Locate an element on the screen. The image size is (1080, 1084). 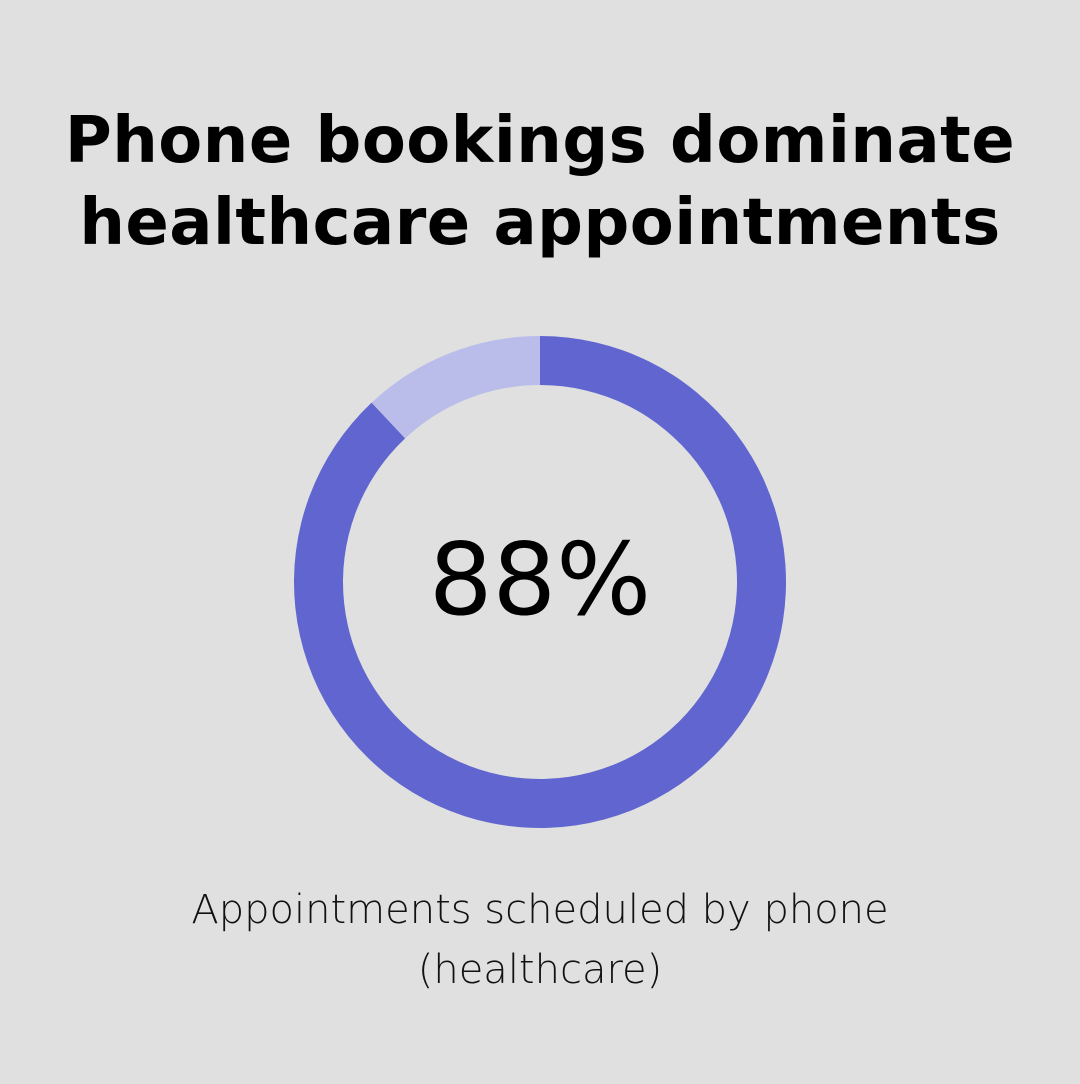
caption-line-2: (healthcare) is located at coordinates (540, 970).